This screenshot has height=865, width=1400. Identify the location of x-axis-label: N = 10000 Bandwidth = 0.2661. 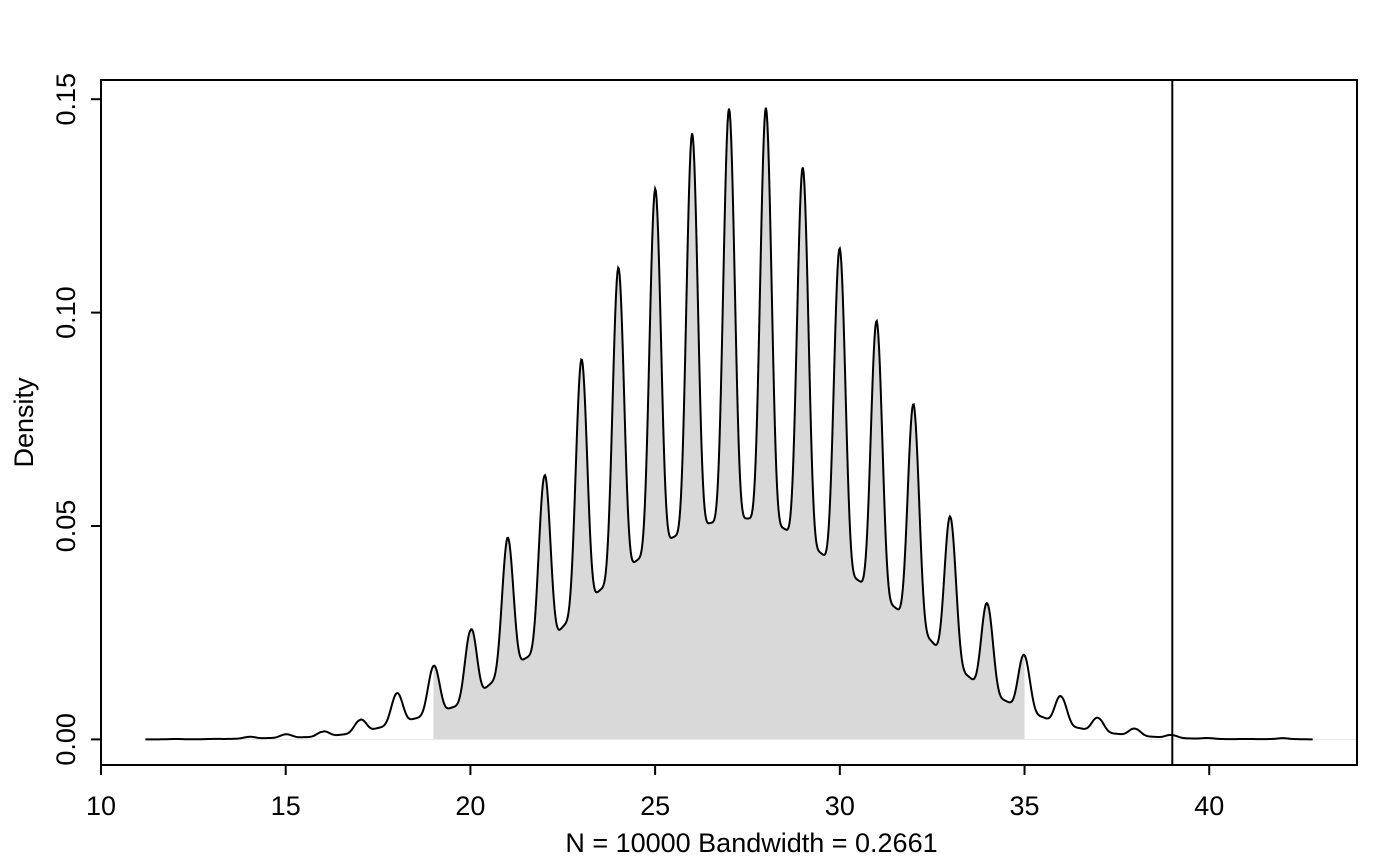
(751, 843).